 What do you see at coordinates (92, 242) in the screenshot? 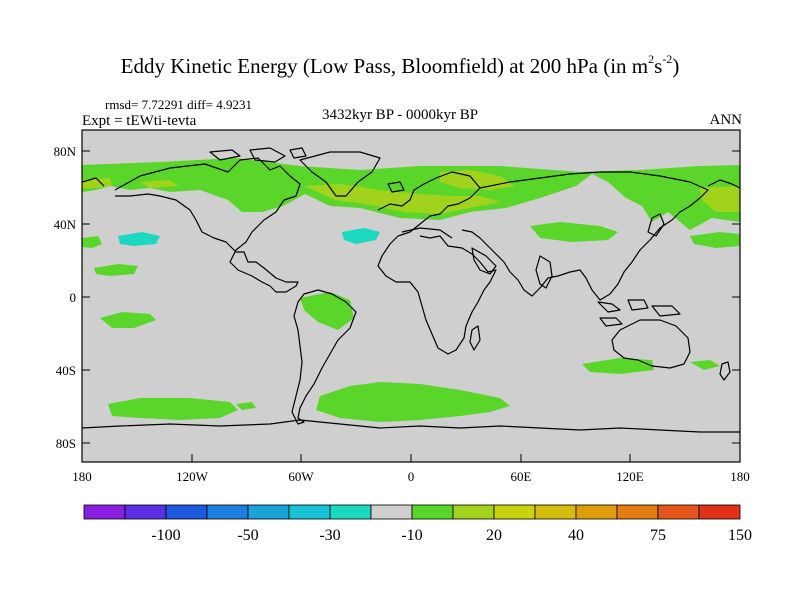
I see `contour-fill-green-westpacific` at bounding box center [92, 242].